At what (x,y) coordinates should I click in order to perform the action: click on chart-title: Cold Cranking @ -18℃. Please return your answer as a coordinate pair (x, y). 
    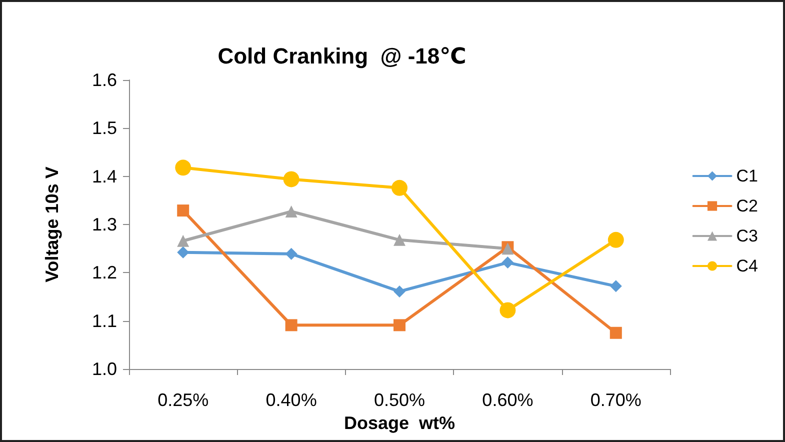
    Looking at the image, I should click on (342, 56).